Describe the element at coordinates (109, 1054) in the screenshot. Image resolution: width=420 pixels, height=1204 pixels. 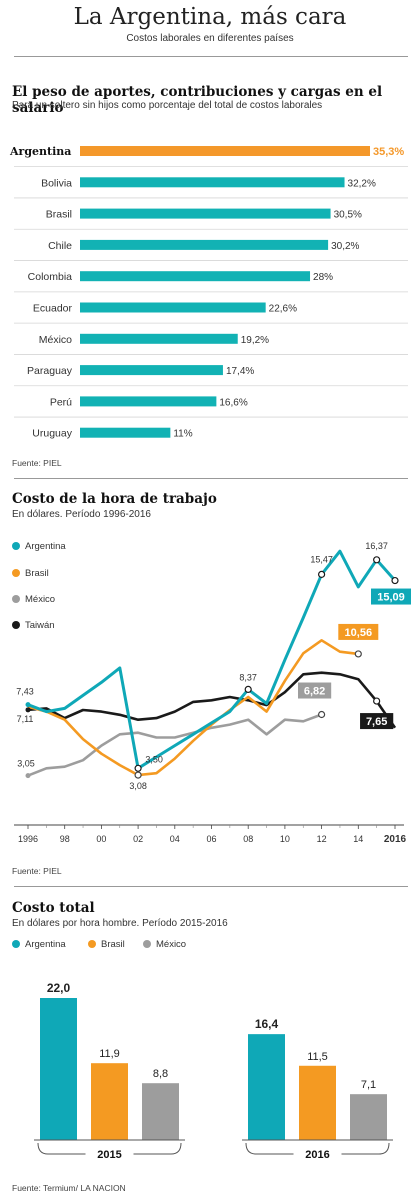
I see `group-bar-value: 11,9` at that location.